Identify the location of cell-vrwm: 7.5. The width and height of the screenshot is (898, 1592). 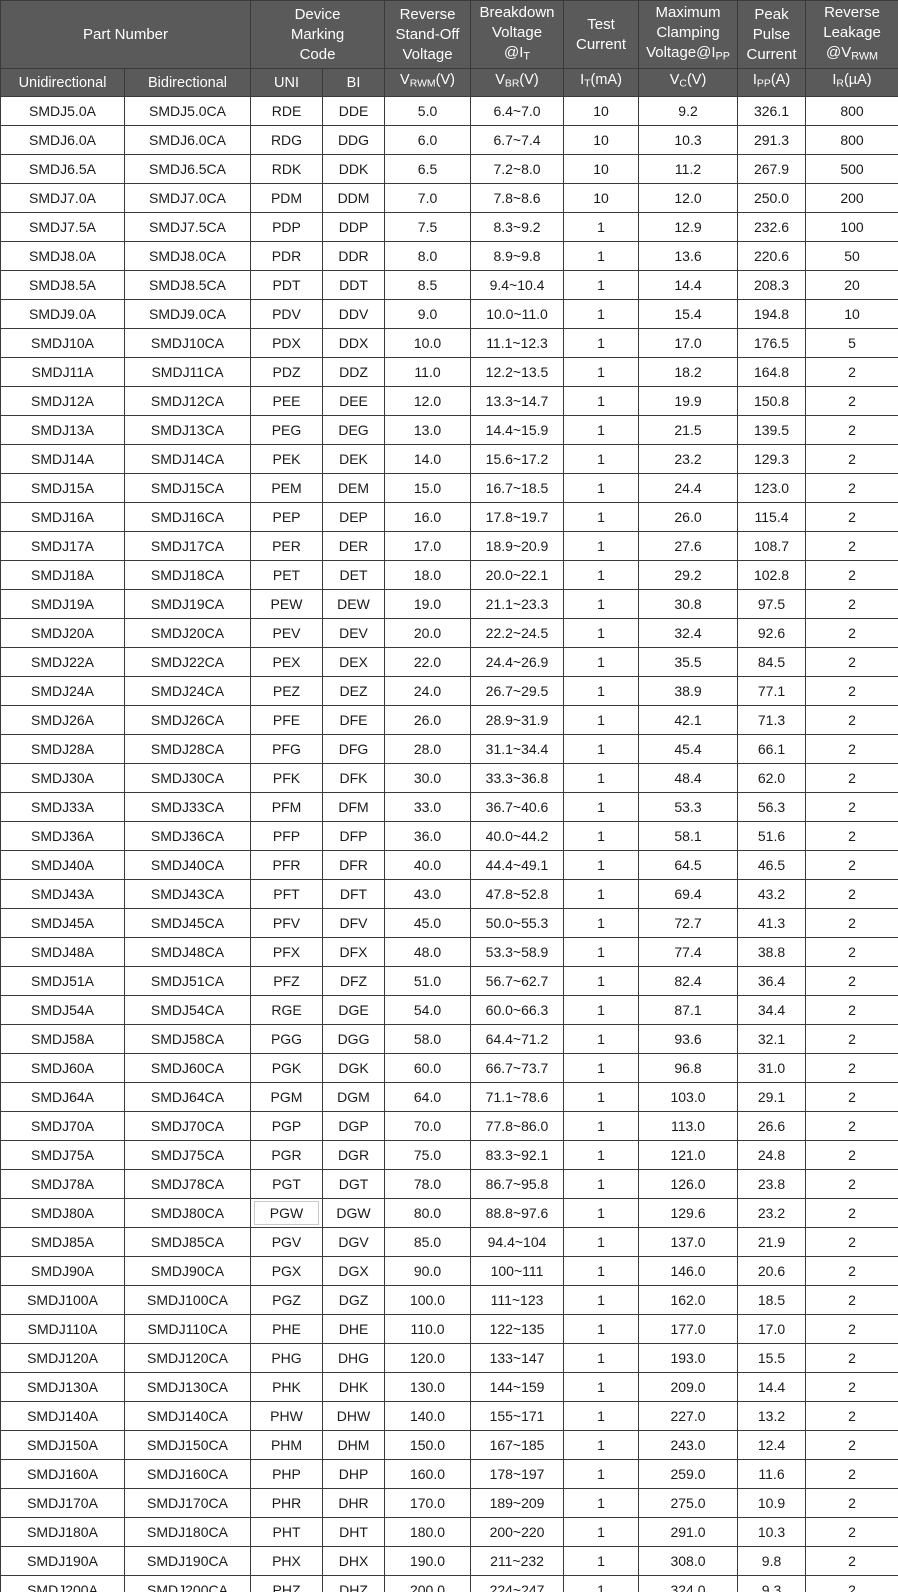
(428, 227).